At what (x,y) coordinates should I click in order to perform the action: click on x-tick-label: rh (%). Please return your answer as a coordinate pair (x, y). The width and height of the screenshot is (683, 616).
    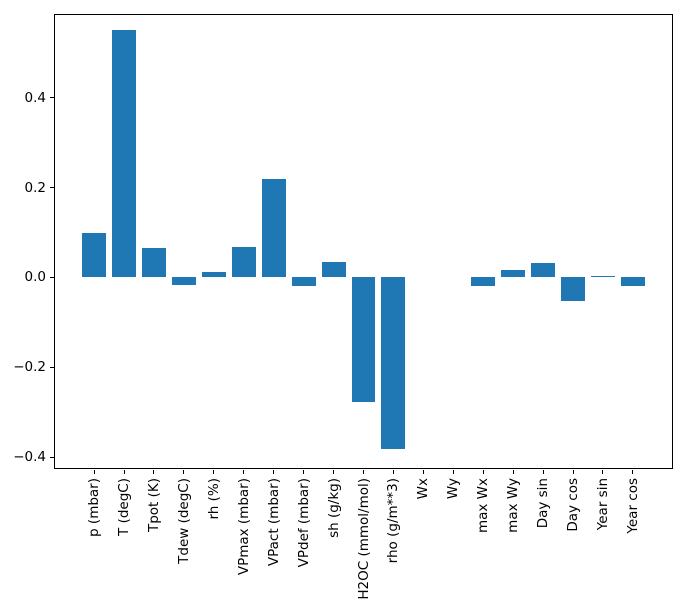
    Looking at the image, I should click on (213, 499).